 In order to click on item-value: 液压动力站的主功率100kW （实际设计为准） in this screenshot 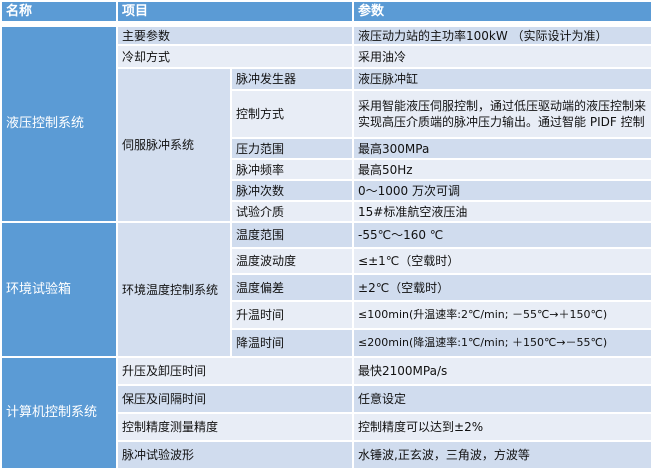, I will do `click(501, 35)`.